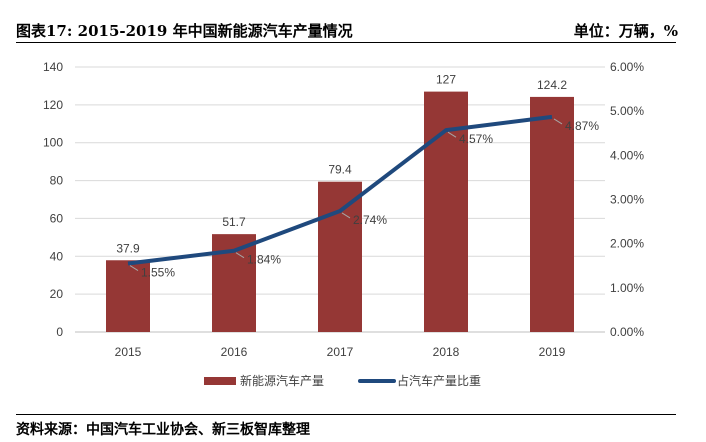  Describe the element at coordinates (627, 288) in the screenshot. I see `right-tick-label: 1.00%` at that location.